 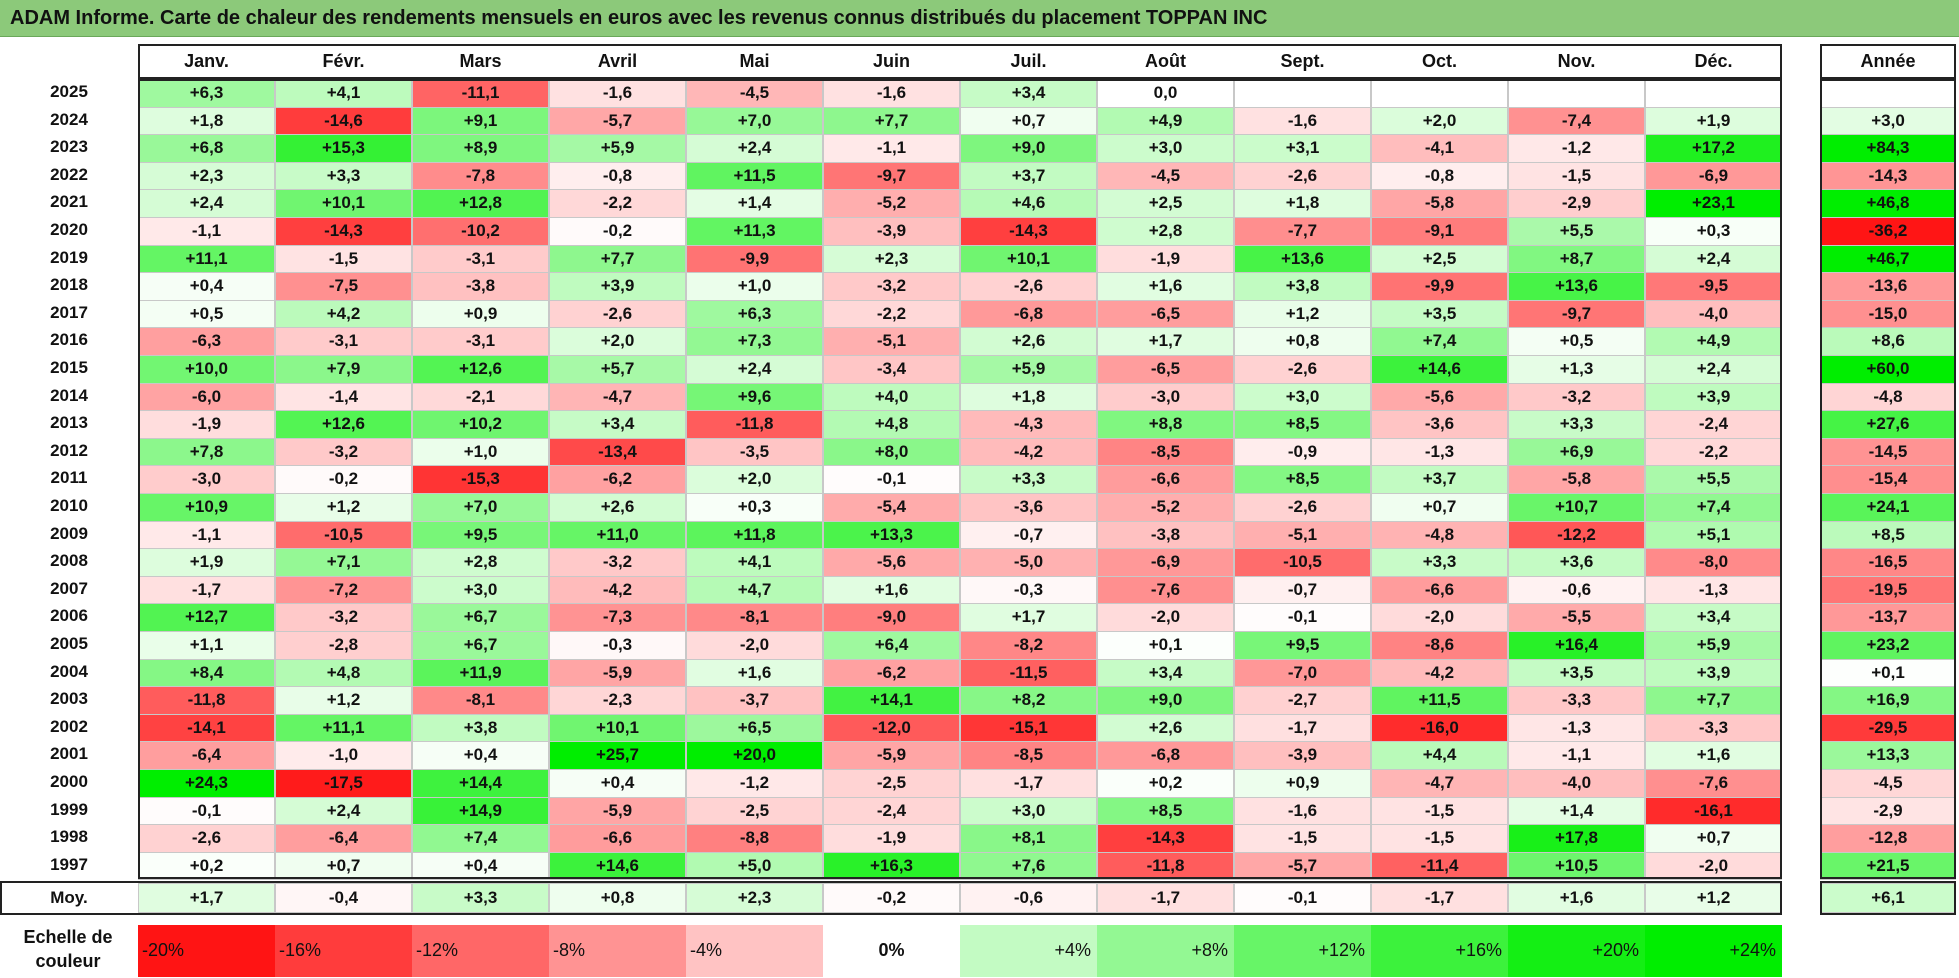 I want to click on heatmap-cell: -12,2, so click(x=1576, y=535).